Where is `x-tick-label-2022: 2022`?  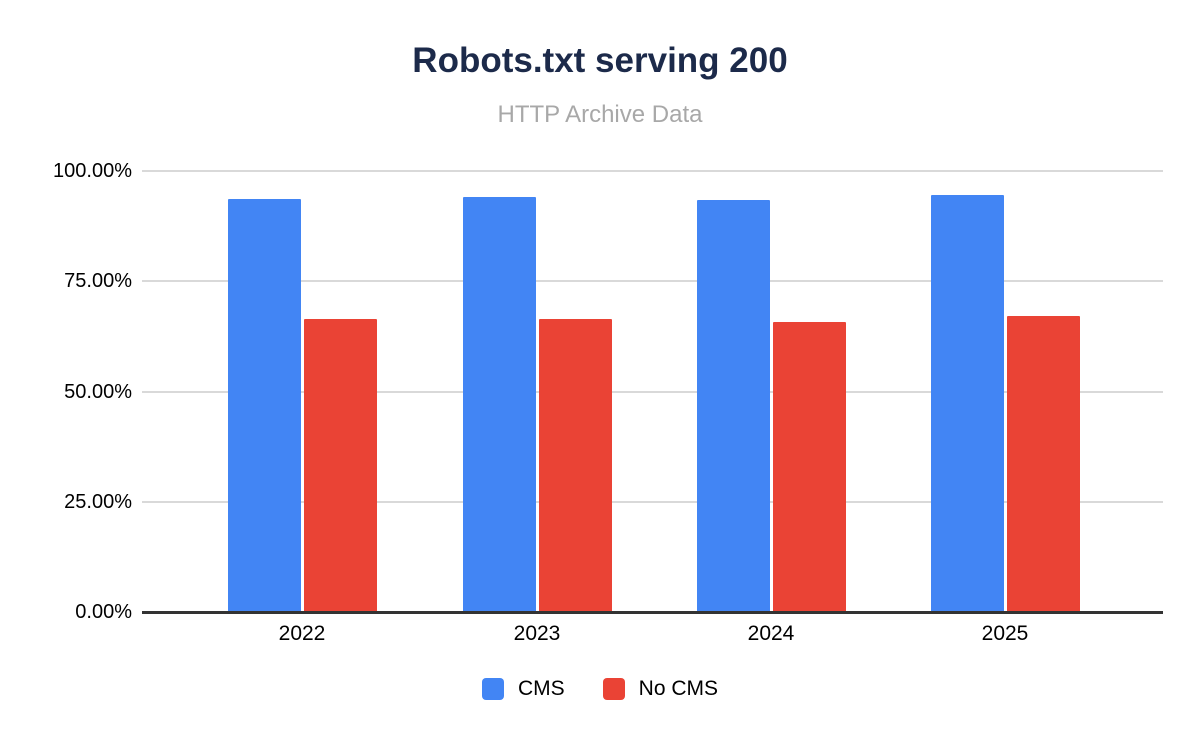
x-tick-label-2022: 2022 is located at coordinates (302, 633).